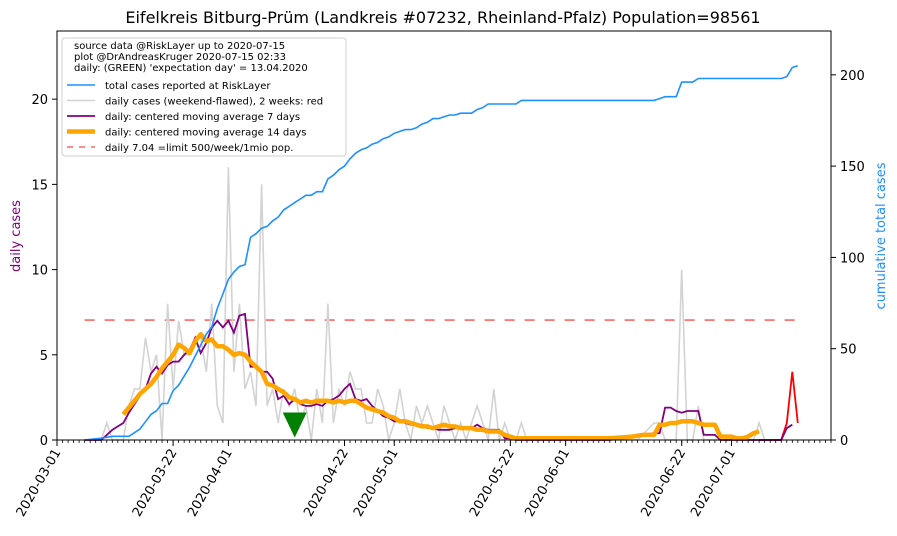 The height and width of the screenshot is (536, 897). Describe the element at coordinates (39, 100) in the screenshot. I see `y-left-tick-label: 20` at that location.